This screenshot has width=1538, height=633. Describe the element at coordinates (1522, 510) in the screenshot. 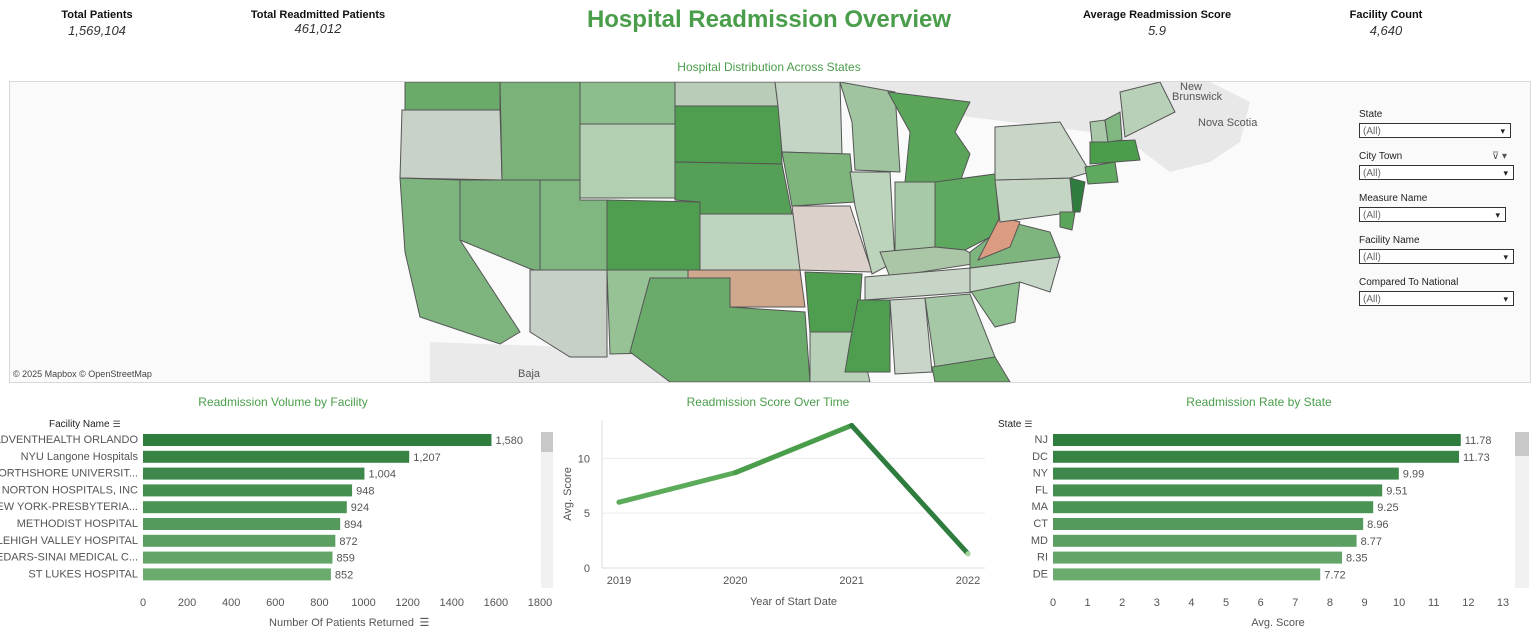

I see `state-scrollbar` at that location.